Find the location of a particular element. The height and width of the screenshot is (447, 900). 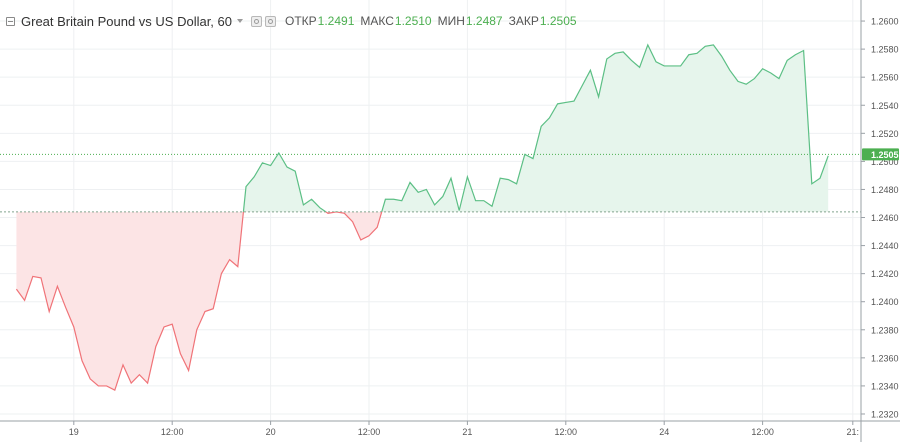

x-tick-label: 20 is located at coordinates (271, 432).